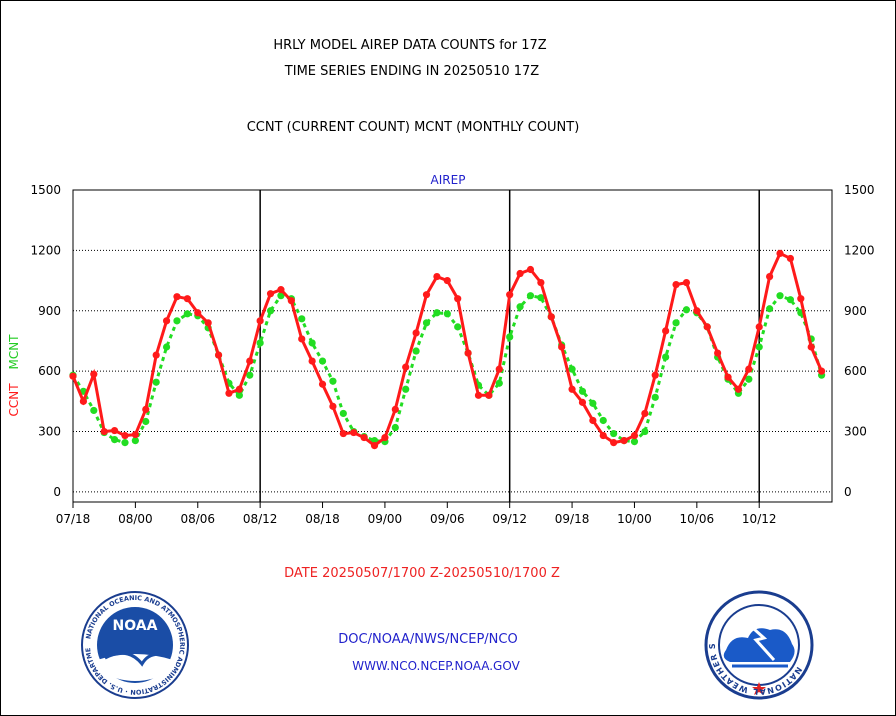 The image size is (896, 716). I want to click on x-tick-label: 10/12, so click(759, 519).